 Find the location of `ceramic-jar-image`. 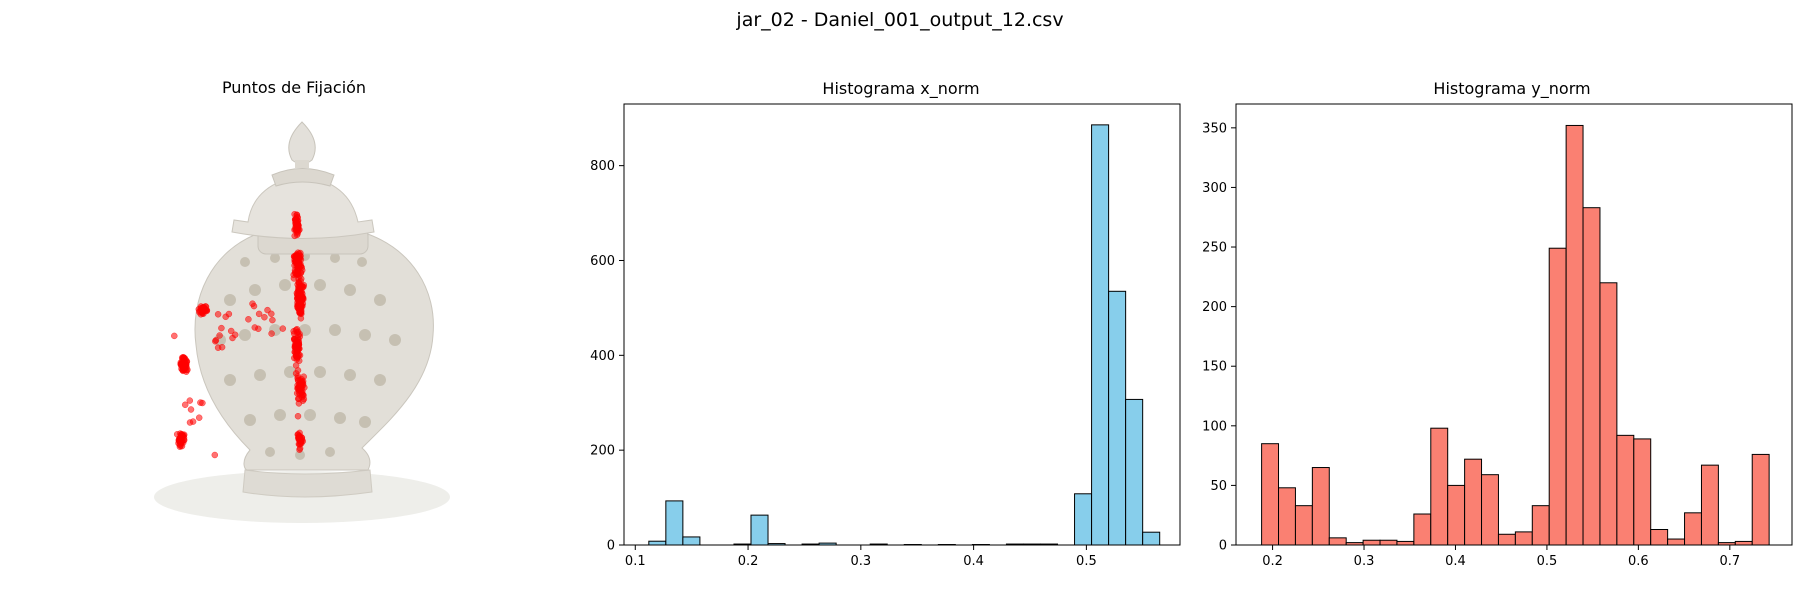

ceramic-jar-image is located at coordinates (302, 322).